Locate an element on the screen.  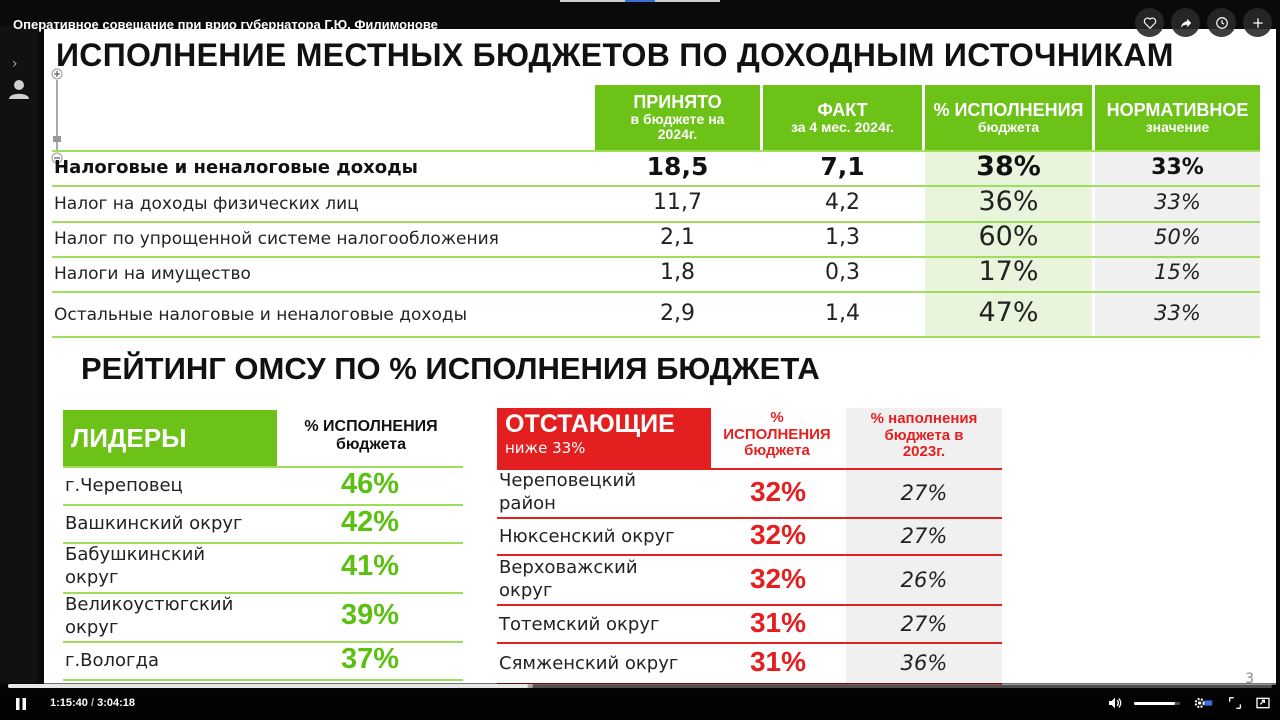
budget-fact: 1,3 is located at coordinates (842, 237).